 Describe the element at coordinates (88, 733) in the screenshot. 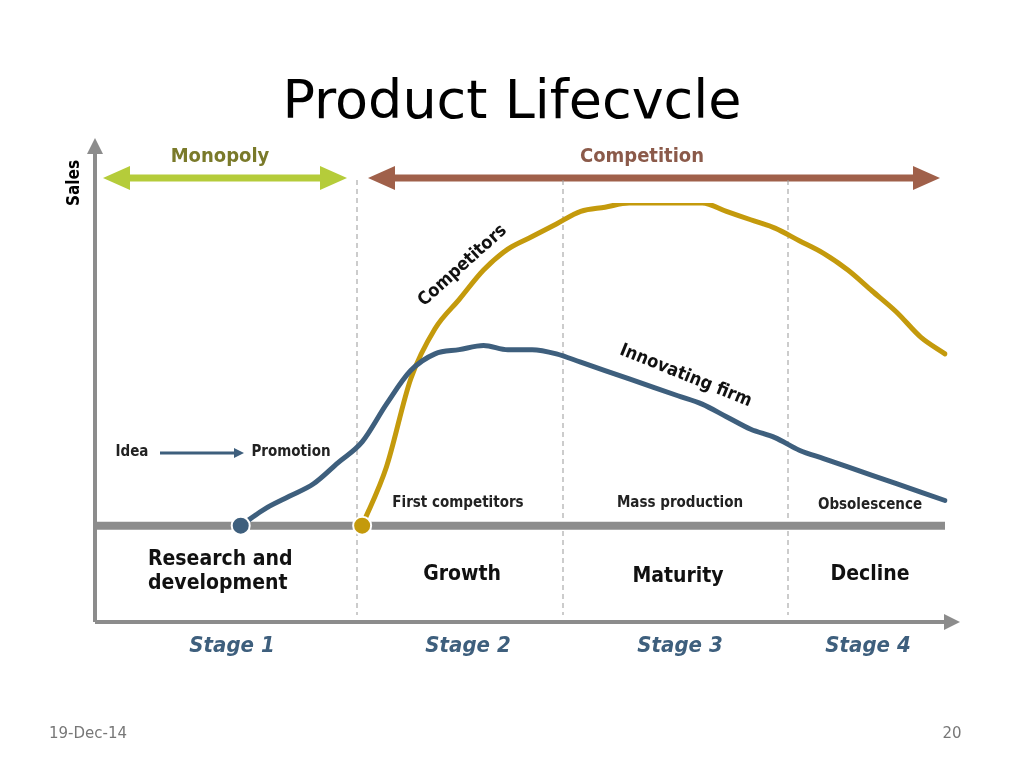

I see `text: 19-Dec-14` at that location.